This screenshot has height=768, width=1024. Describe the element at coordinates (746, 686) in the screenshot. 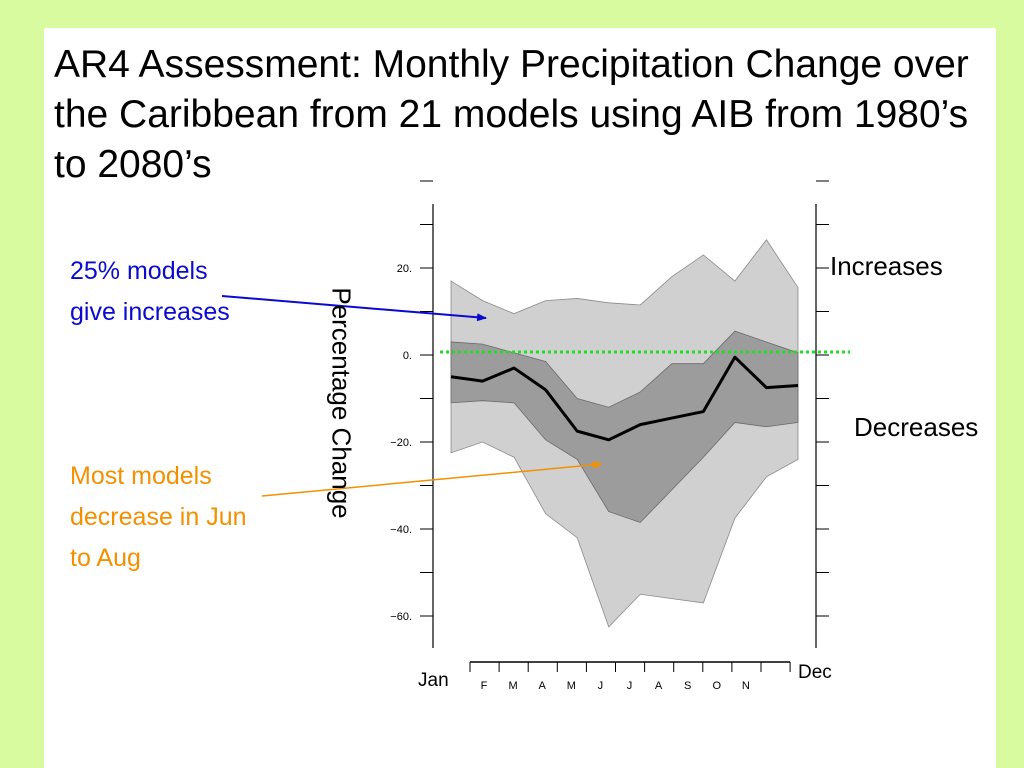

I see `x-tick-label: N` at that location.